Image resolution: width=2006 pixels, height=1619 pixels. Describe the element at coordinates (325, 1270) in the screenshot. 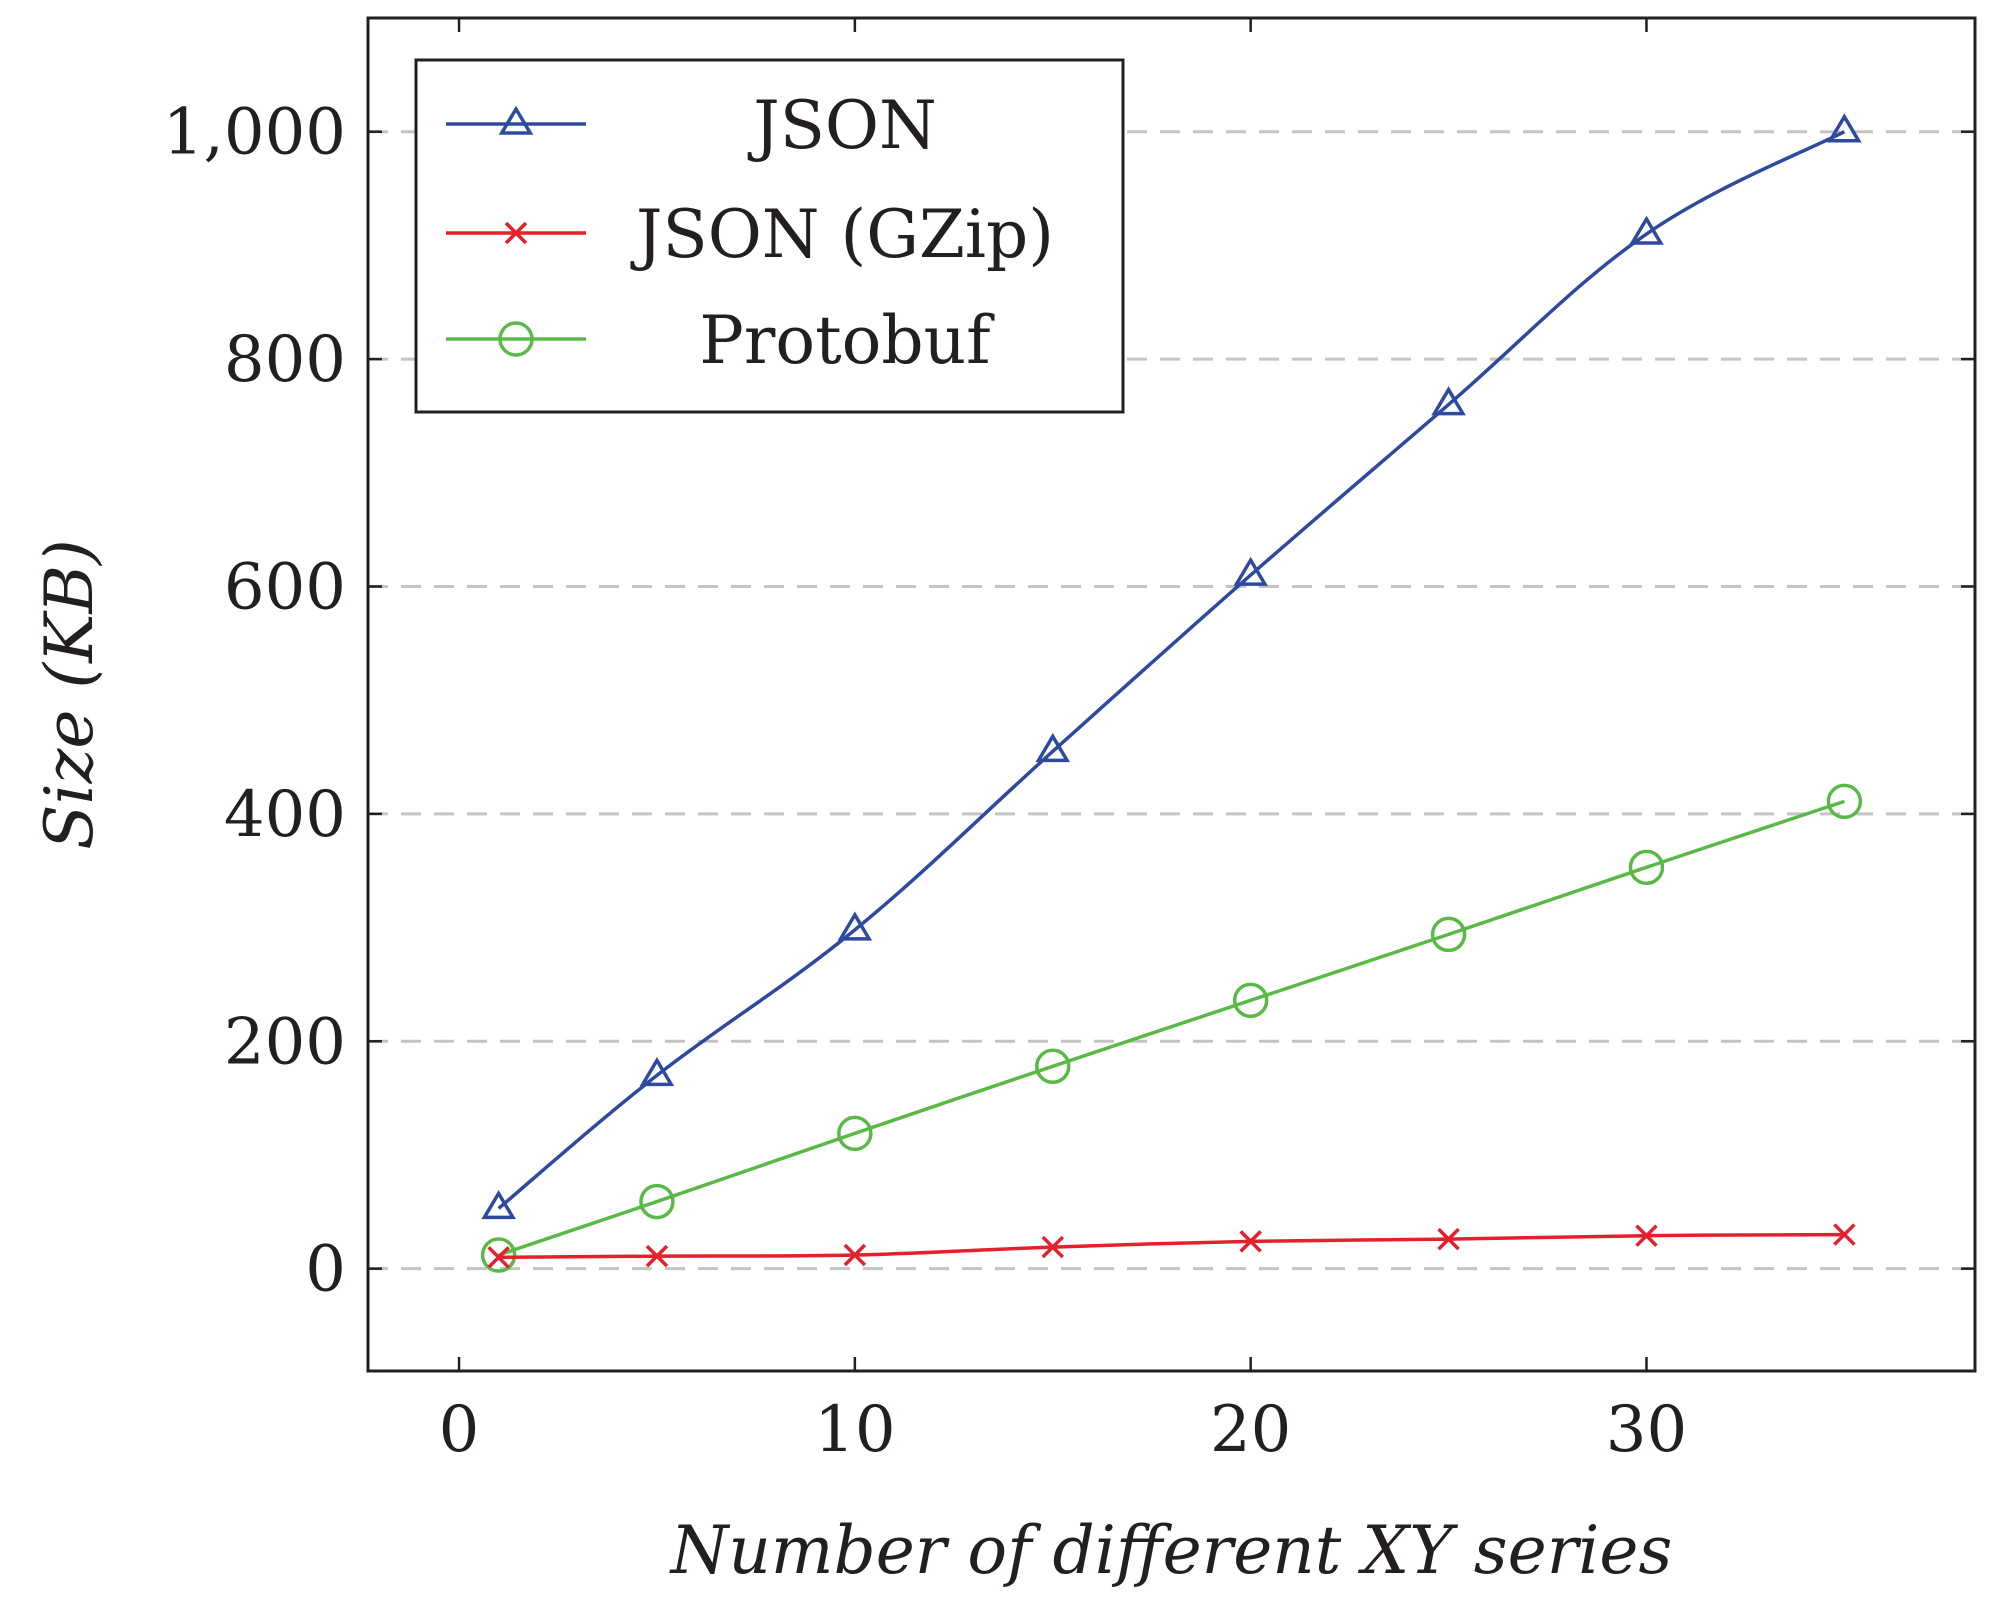

I see `y-tick-label: 0` at that location.